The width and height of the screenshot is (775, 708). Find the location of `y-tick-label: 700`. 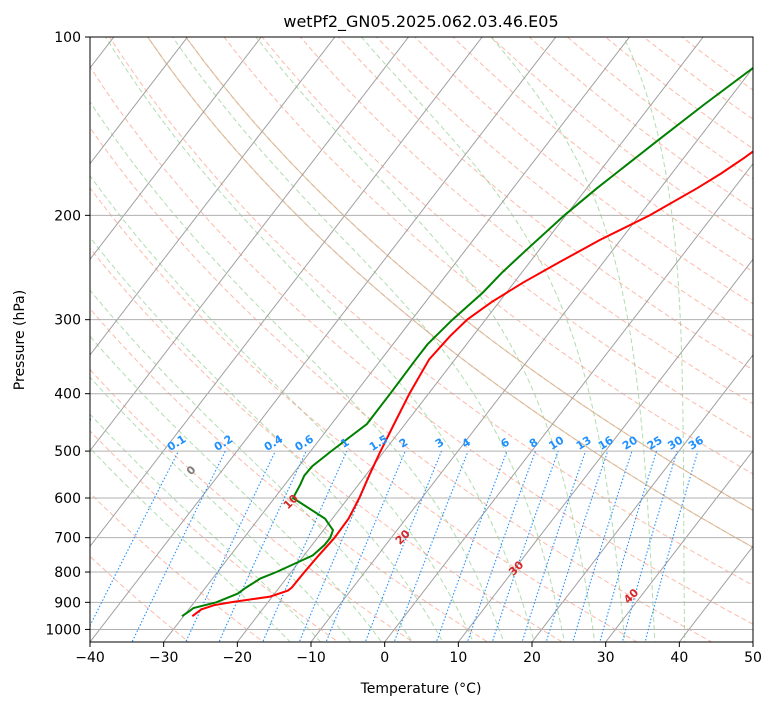

y-tick-label: 700 is located at coordinates (67, 539).